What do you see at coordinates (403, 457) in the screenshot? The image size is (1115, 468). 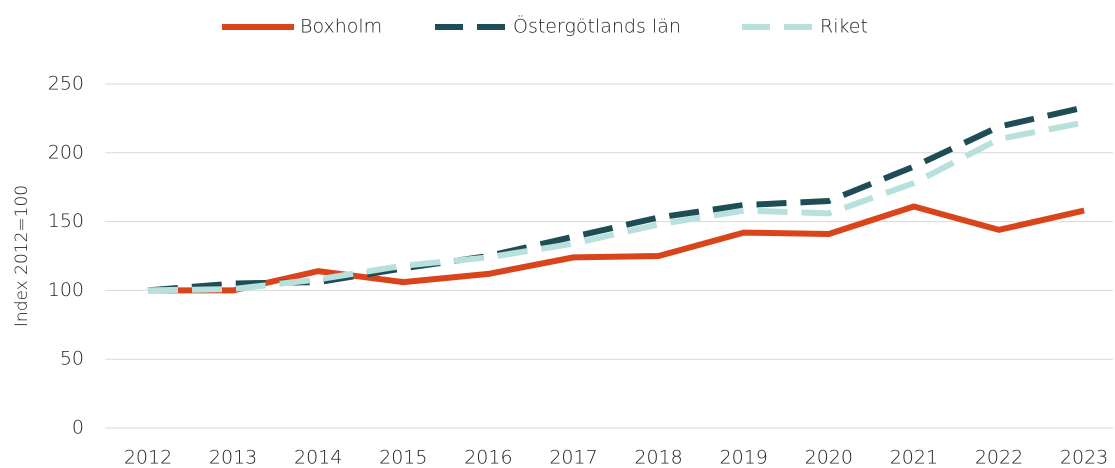 I see `x-tick-label: 2015` at bounding box center [403, 457].